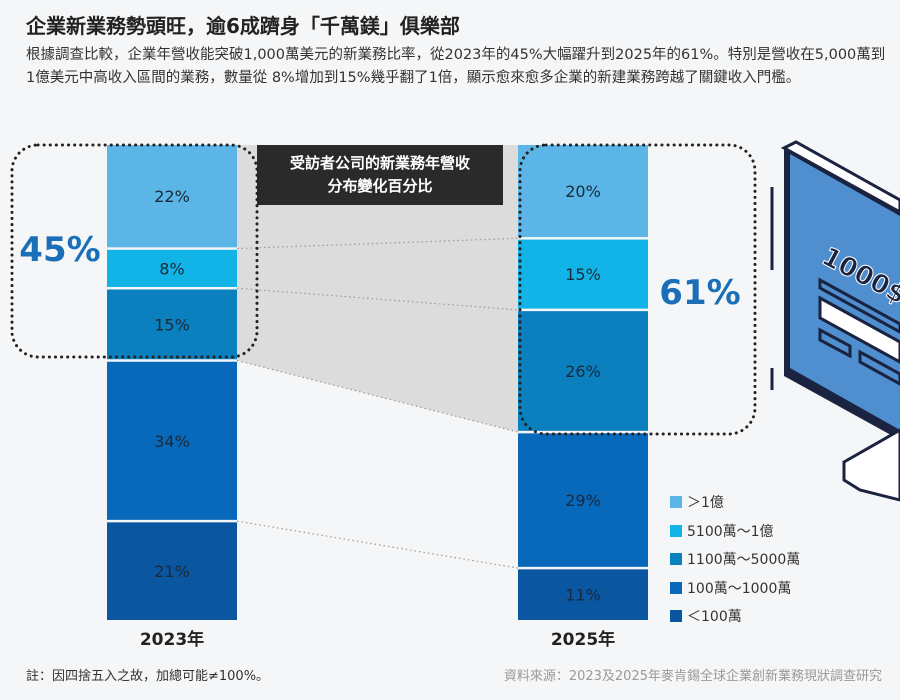 The width and height of the screenshot is (900, 700). Describe the element at coordinates (243, 26) in the screenshot. I see `page-title: 企業新業務勢頭旺，逾6成躋身「千萬鎂」俱樂部` at that location.